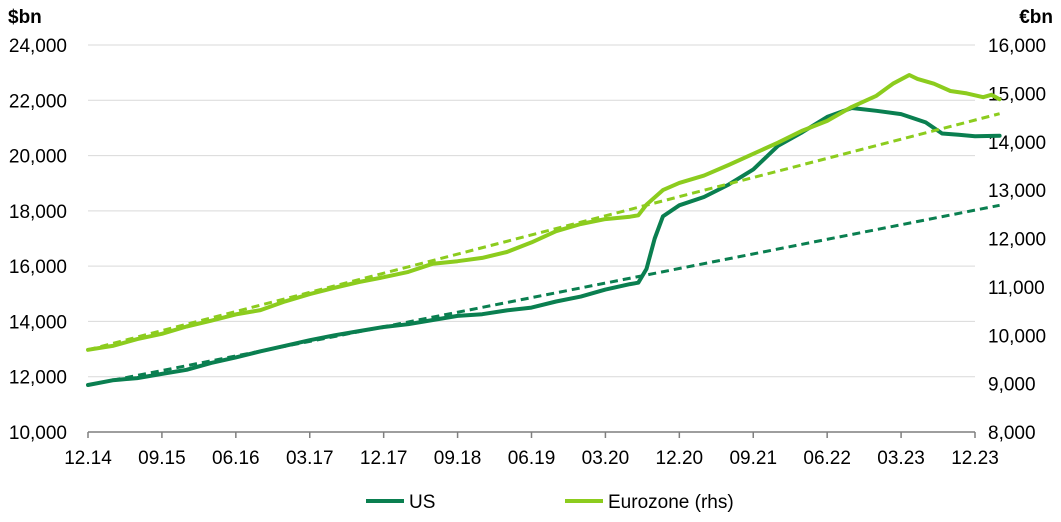 The image size is (1061, 522). I want to click on x-tick-label: 12.14, so click(88, 458).